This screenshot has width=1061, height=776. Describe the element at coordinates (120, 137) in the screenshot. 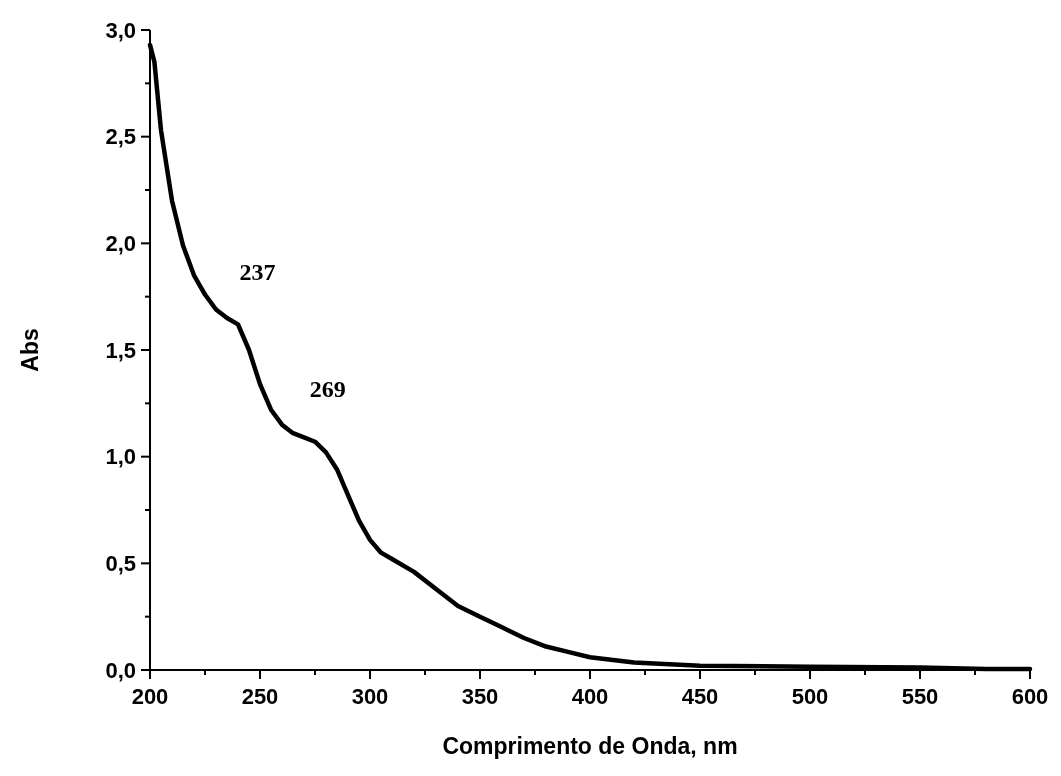

I see `y-tick-label: 2,5` at that location.